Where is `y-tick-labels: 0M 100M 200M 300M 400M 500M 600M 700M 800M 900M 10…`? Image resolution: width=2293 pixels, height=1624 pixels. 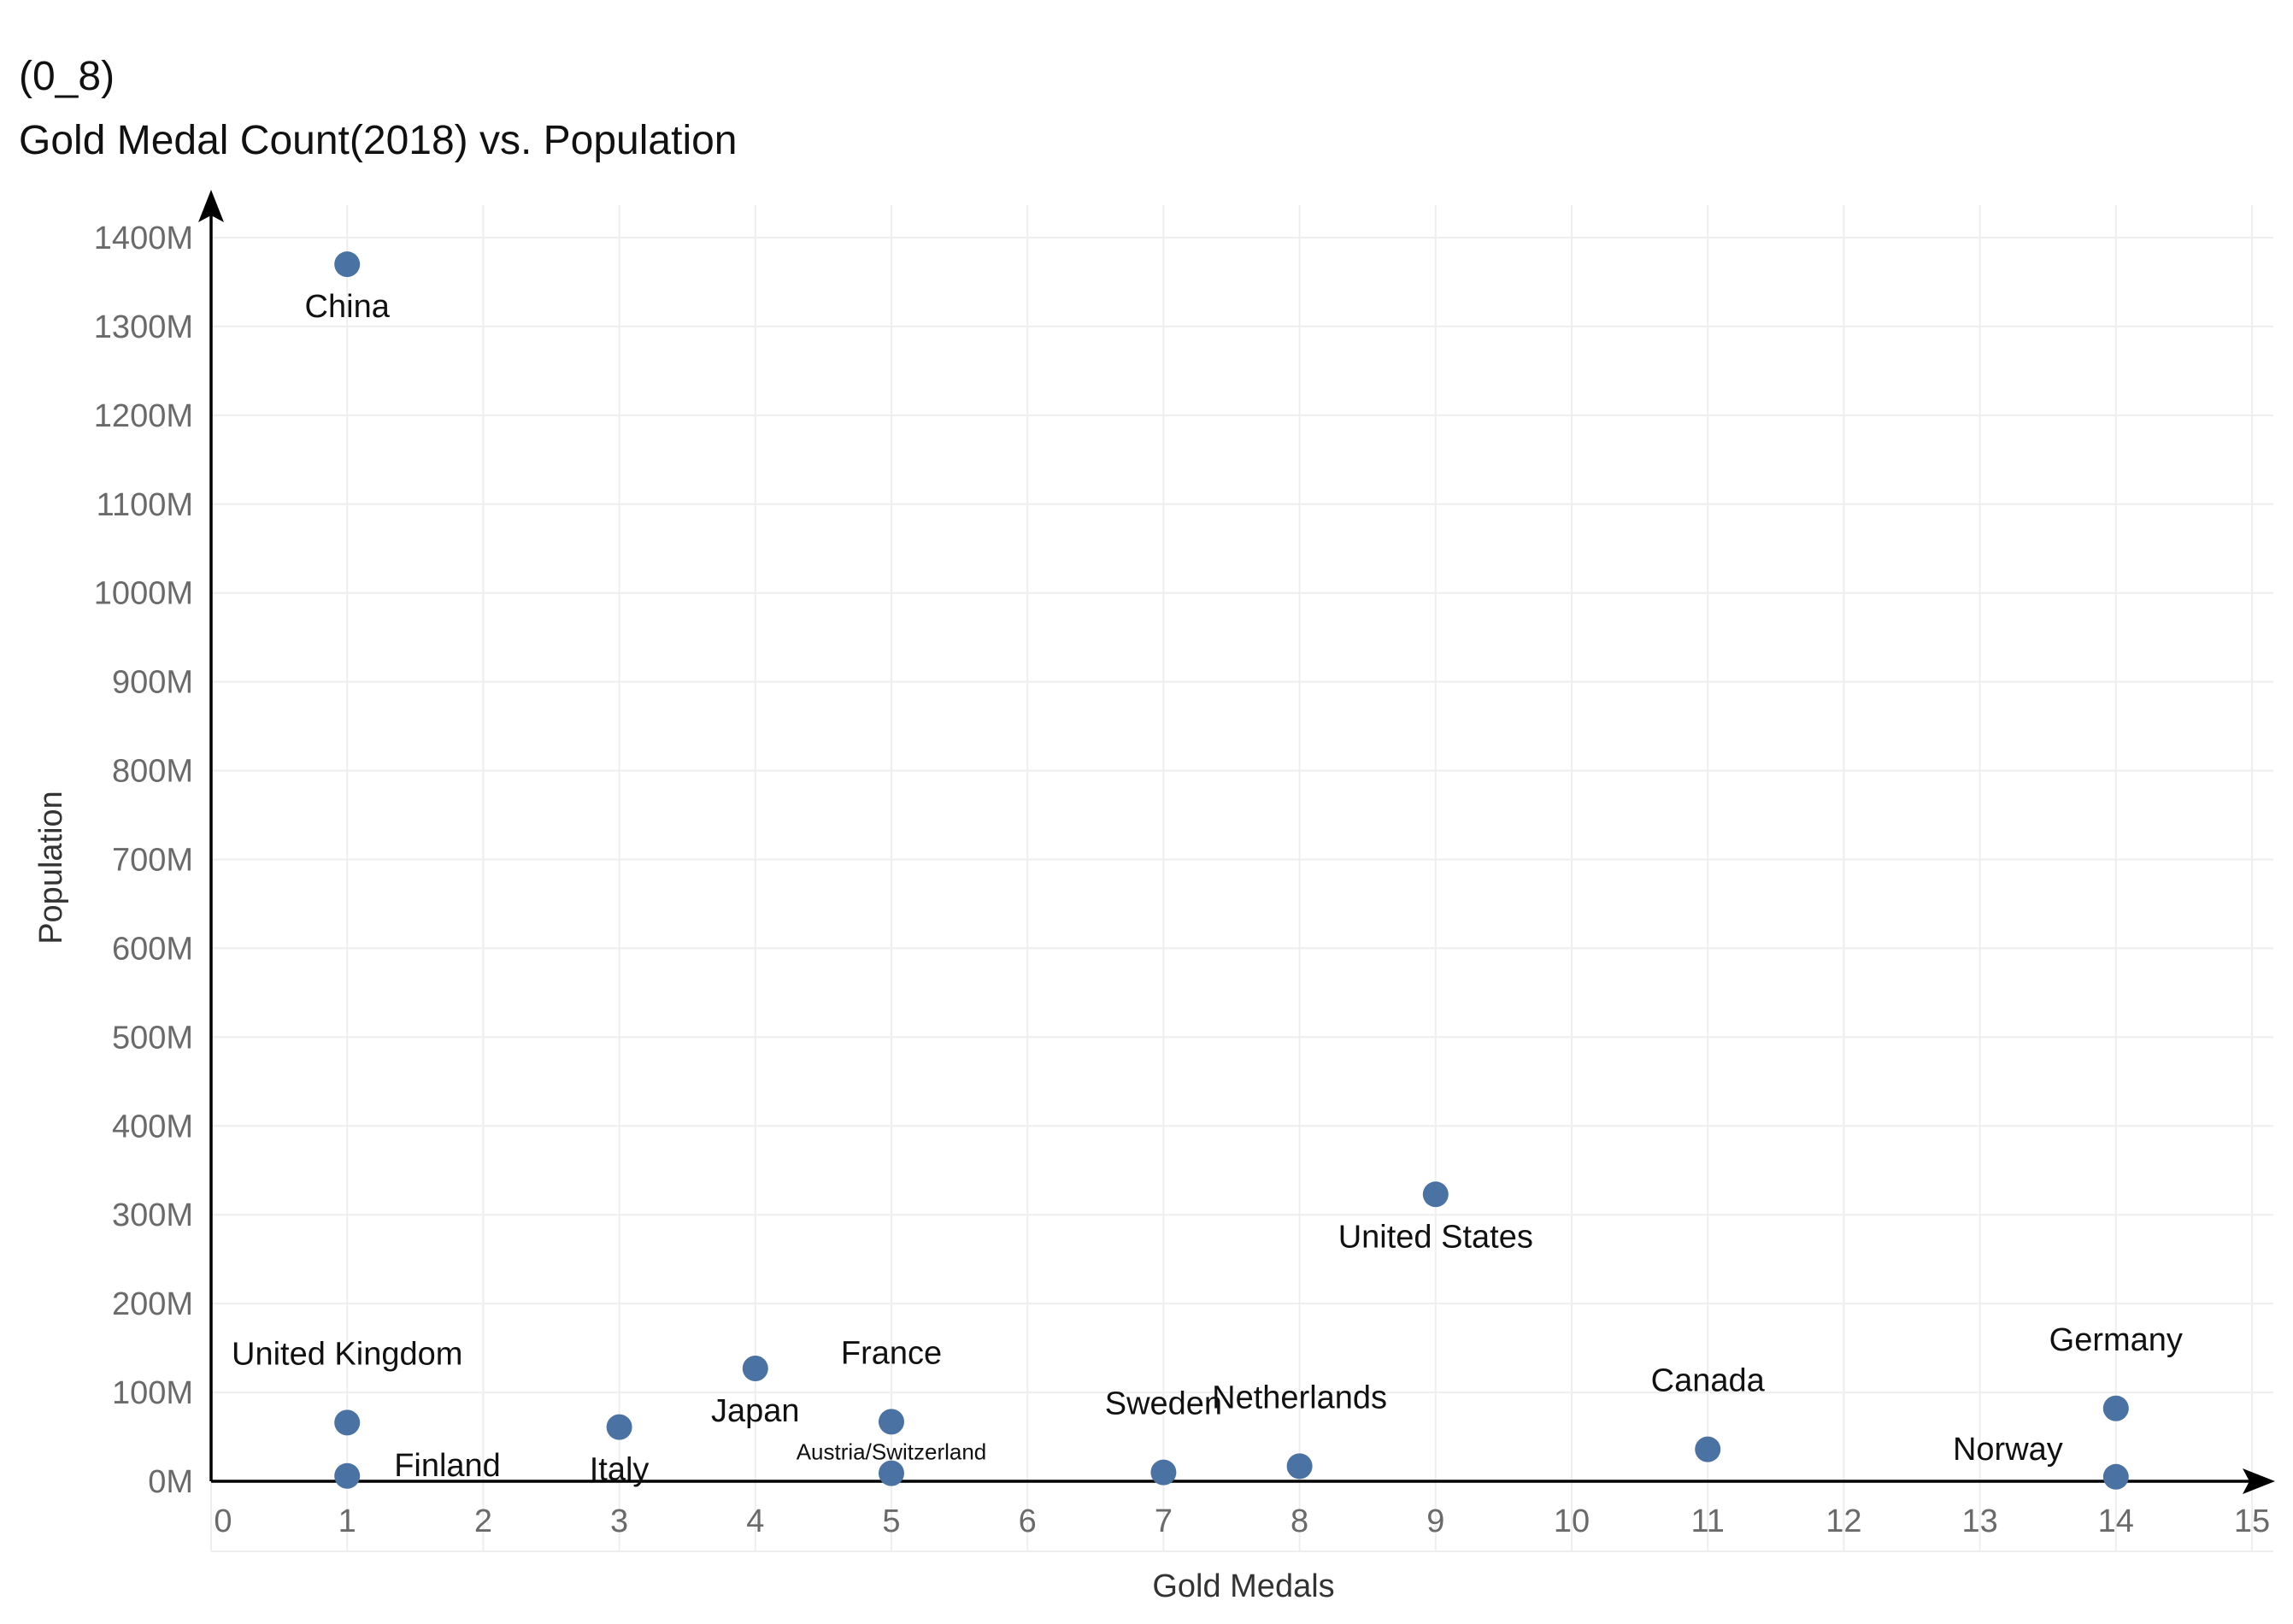
y-tick-labels: 0M 100M 200M 300M 400M 500M 600M 700M 800M 900M 10… is located at coordinates (143, 860).